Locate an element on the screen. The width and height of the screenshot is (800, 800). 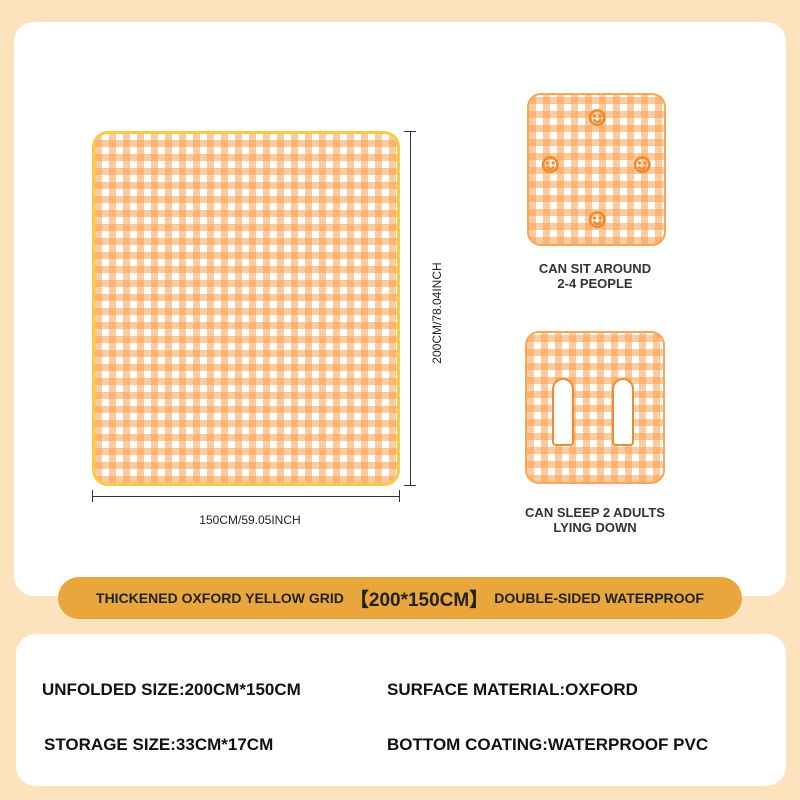
spec-bottom-coating: BOTTOM COATING:WATERPROOF PVC is located at coordinates (548, 744).